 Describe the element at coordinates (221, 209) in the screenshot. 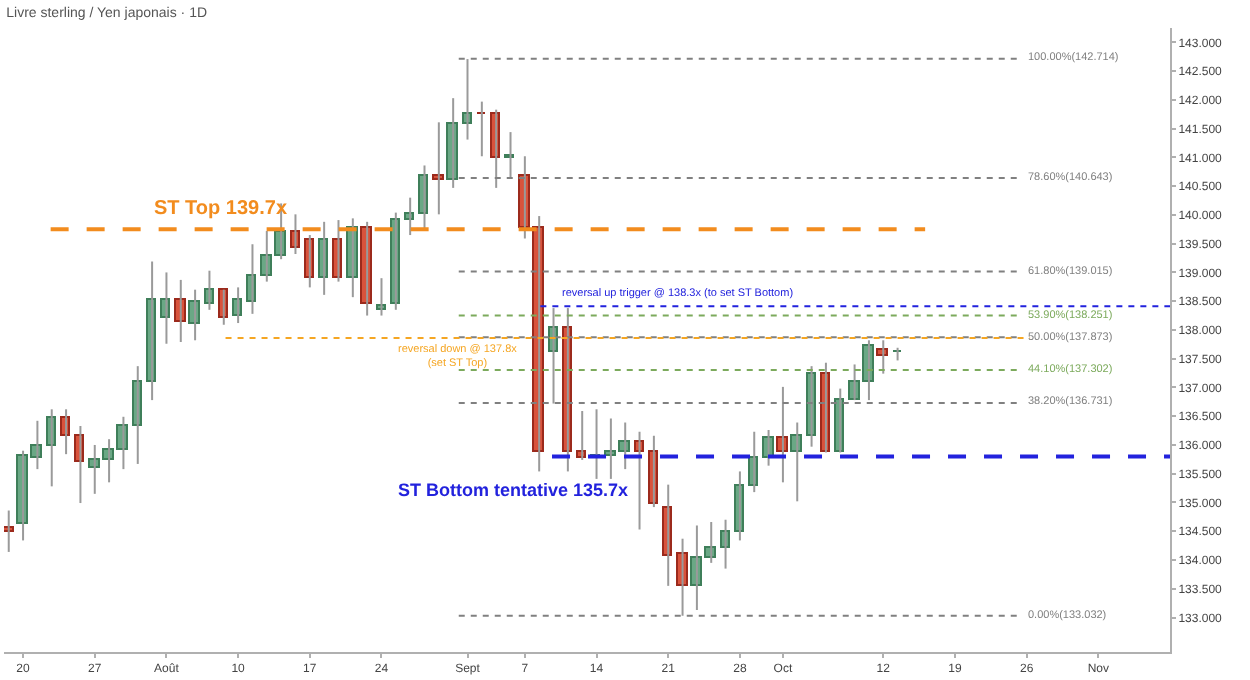

I see `ref-line-label: ST Top 139.7x` at that location.